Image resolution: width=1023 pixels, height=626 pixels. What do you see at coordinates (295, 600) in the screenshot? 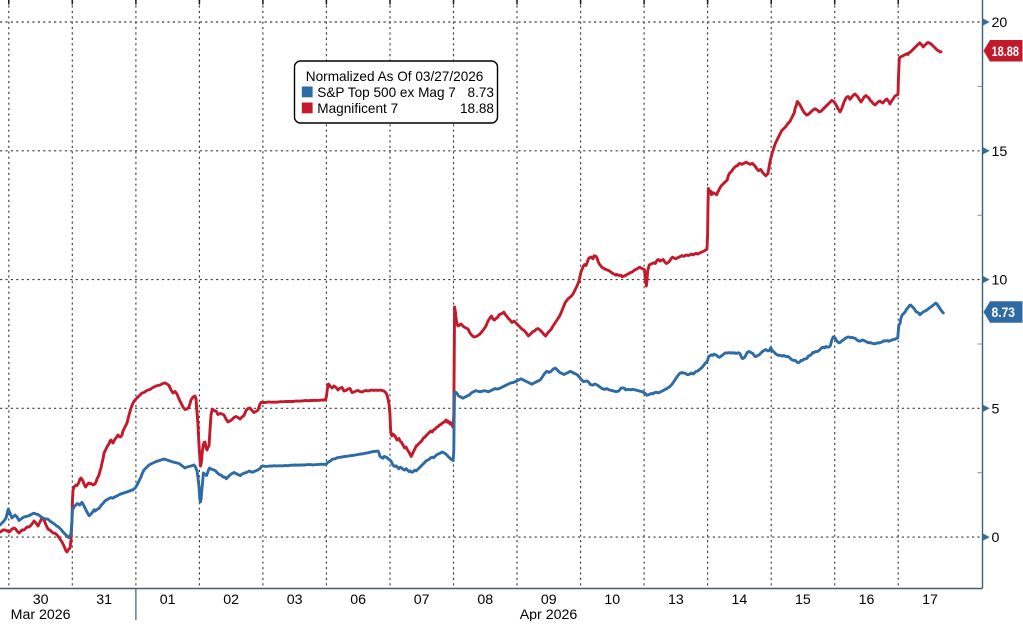
I see `svg-text: 03` at bounding box center [295, 600].